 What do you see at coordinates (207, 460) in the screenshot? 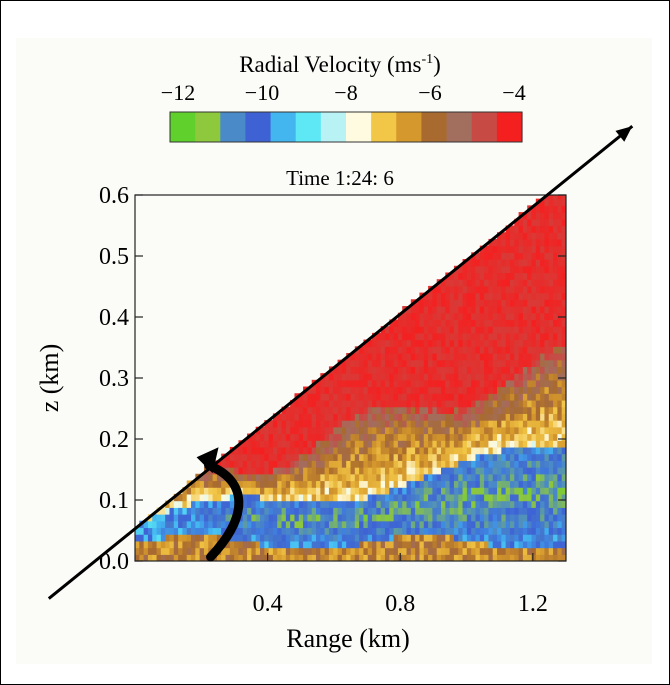
I see `rotation-arrowhead` at bounding box center [207, 460].